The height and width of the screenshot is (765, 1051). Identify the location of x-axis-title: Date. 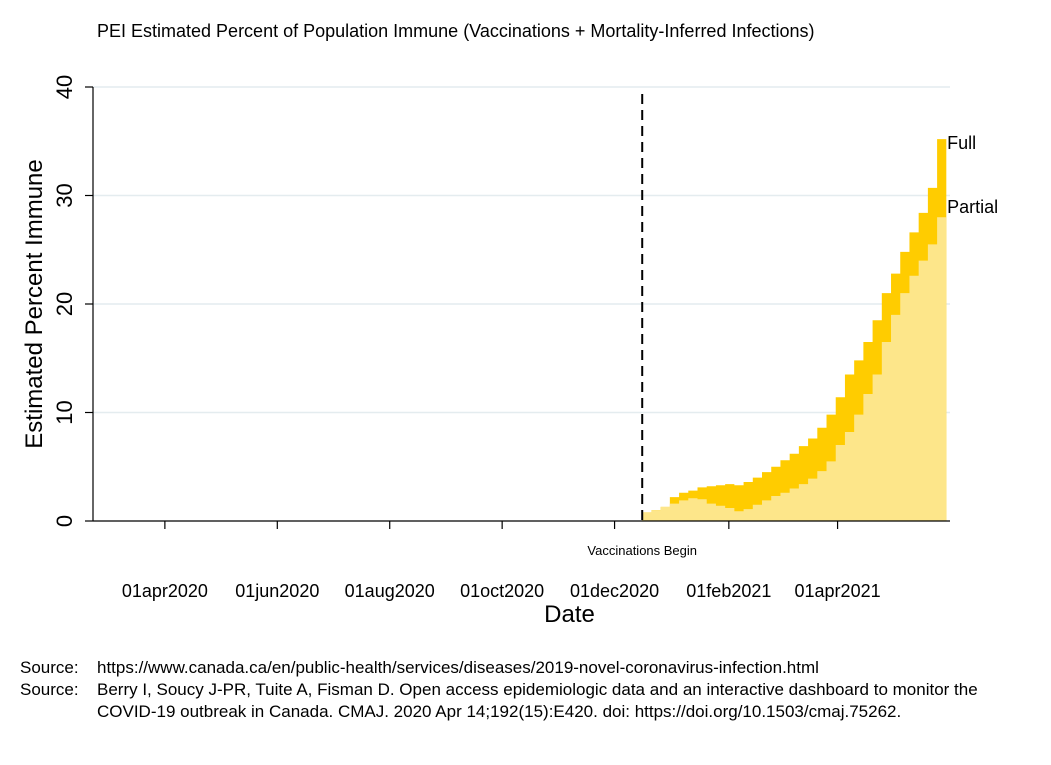
(569, 614).